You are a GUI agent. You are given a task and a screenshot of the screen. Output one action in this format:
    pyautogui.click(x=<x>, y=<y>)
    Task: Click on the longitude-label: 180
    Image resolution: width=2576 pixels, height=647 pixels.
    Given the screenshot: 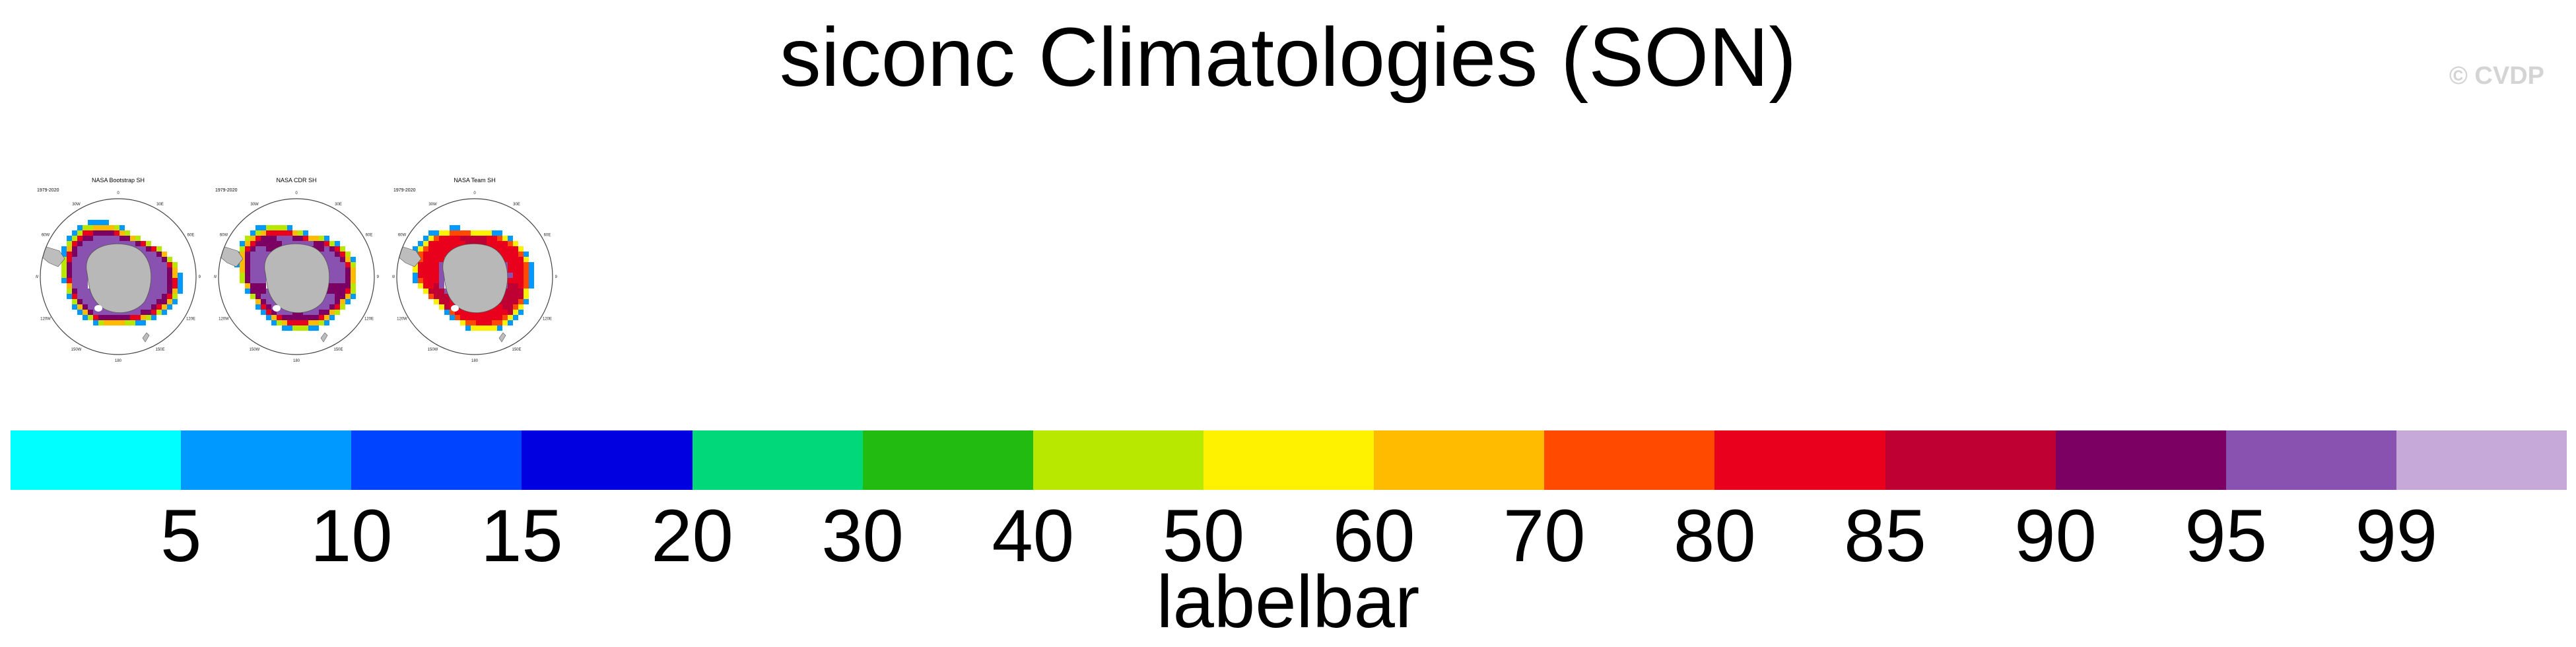 What is the action you would take?
    pyautogui.click(x=119, y=361)
    